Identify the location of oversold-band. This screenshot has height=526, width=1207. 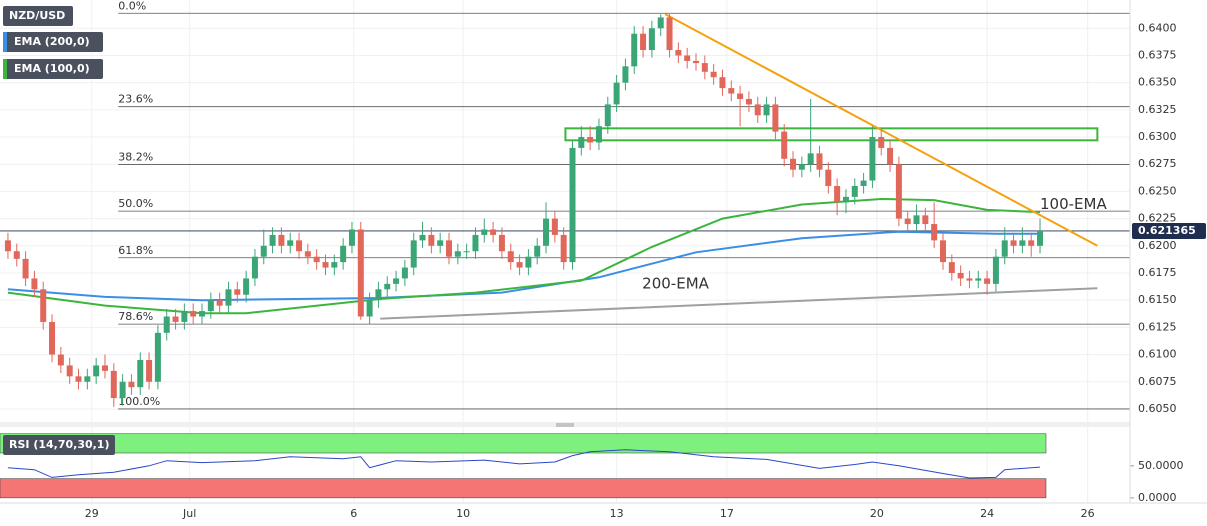
(523, 488).